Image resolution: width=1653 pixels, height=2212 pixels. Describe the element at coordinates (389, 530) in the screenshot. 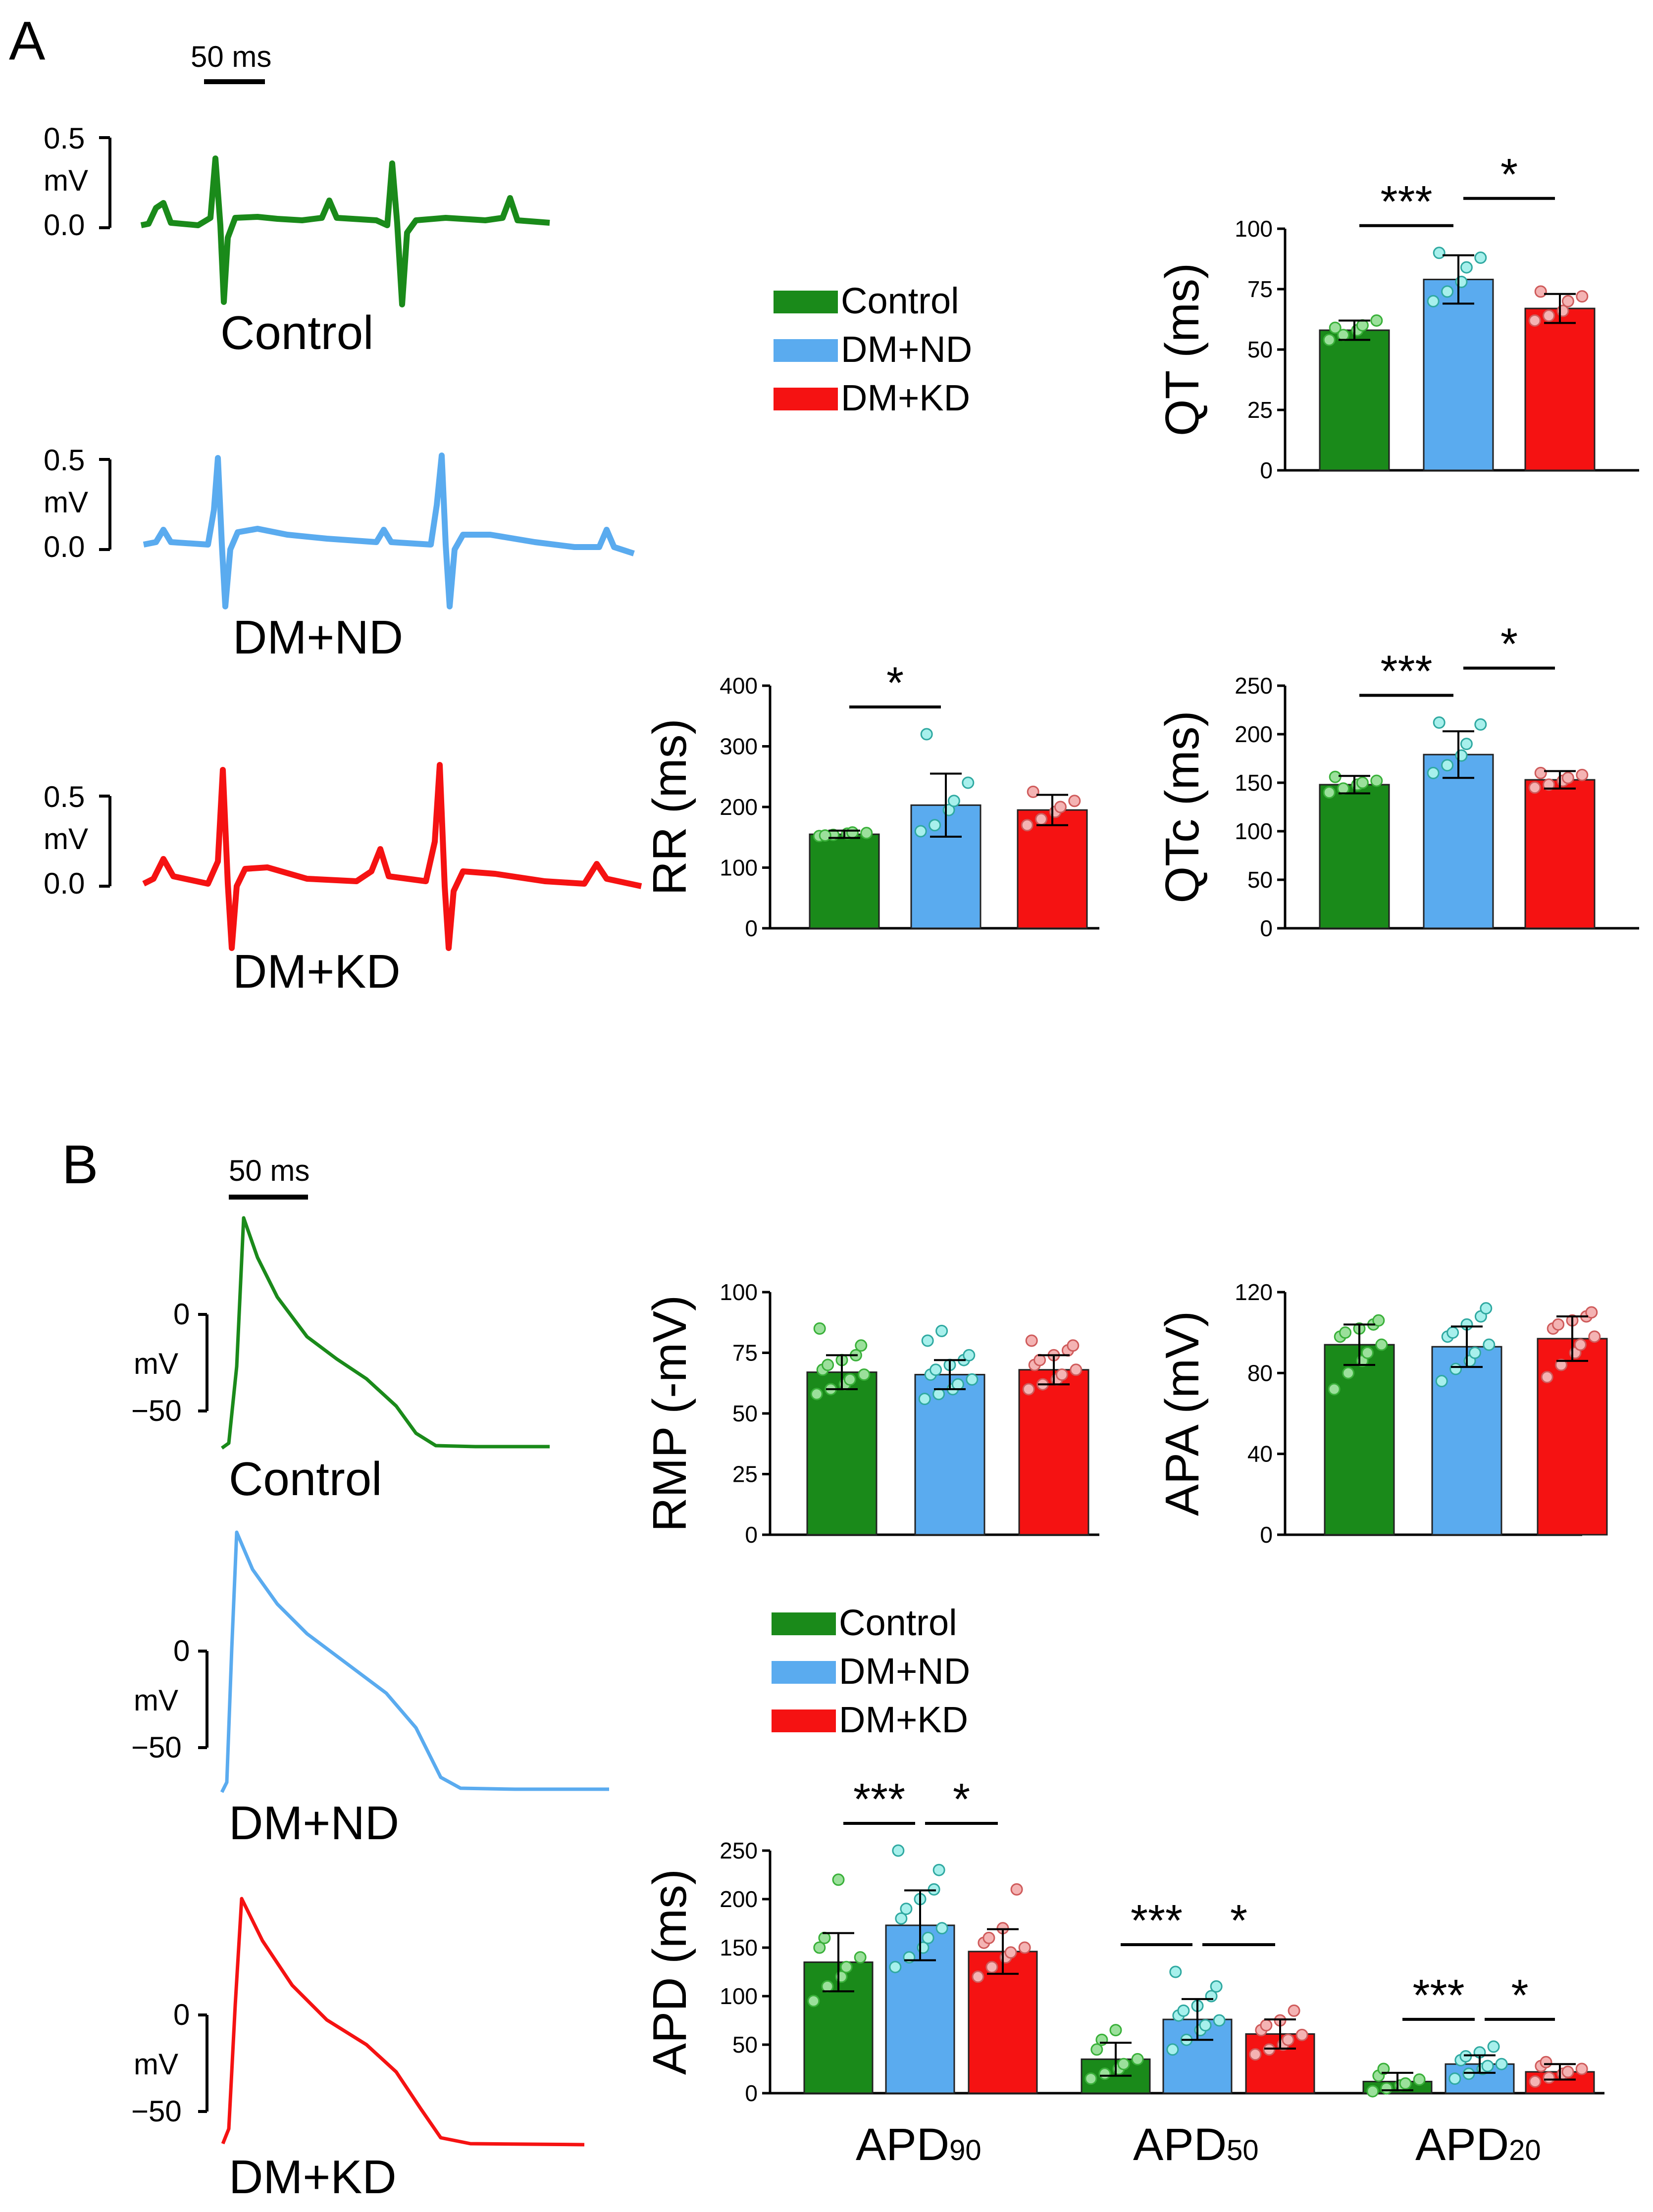

I see `ecg-dmnd-waveform` at that location.